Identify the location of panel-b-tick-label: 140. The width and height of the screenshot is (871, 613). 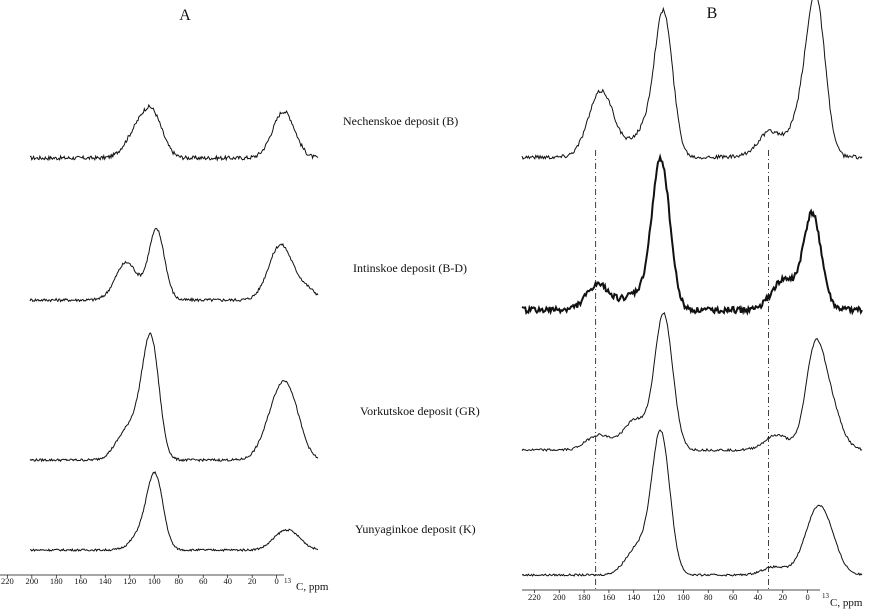
(633, 597).